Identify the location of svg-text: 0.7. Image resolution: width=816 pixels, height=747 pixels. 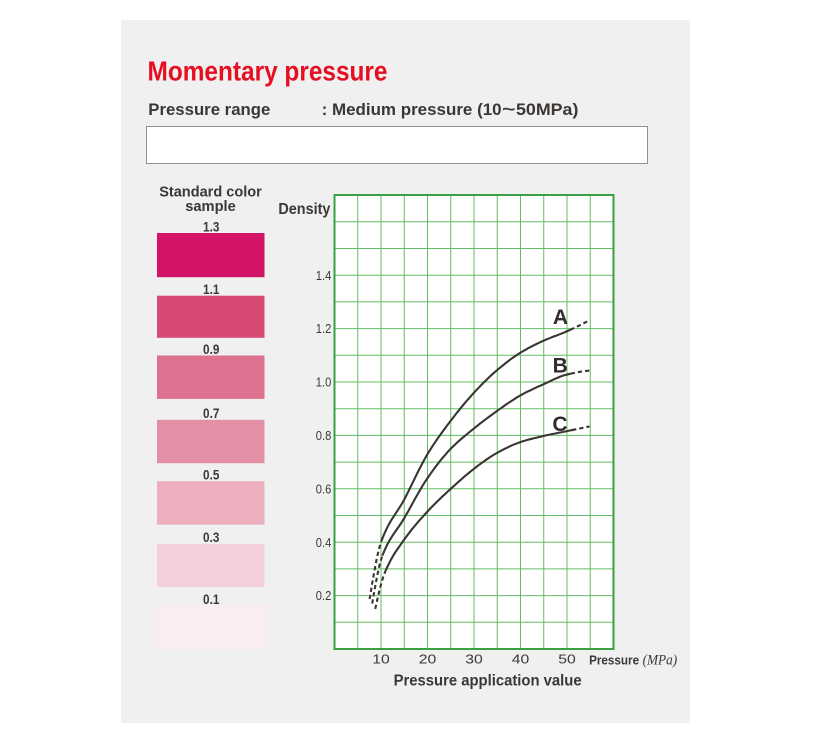
(211, 413).